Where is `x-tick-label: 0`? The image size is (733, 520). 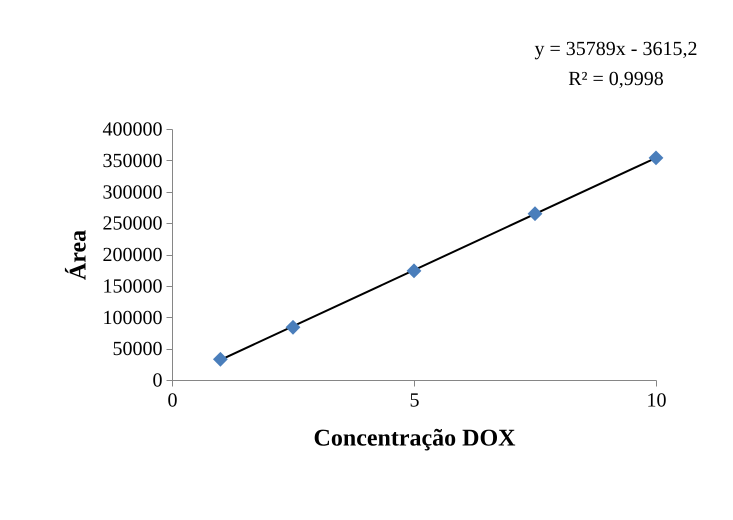
x-tick-label: 0 is located at coordinates (173, 401).